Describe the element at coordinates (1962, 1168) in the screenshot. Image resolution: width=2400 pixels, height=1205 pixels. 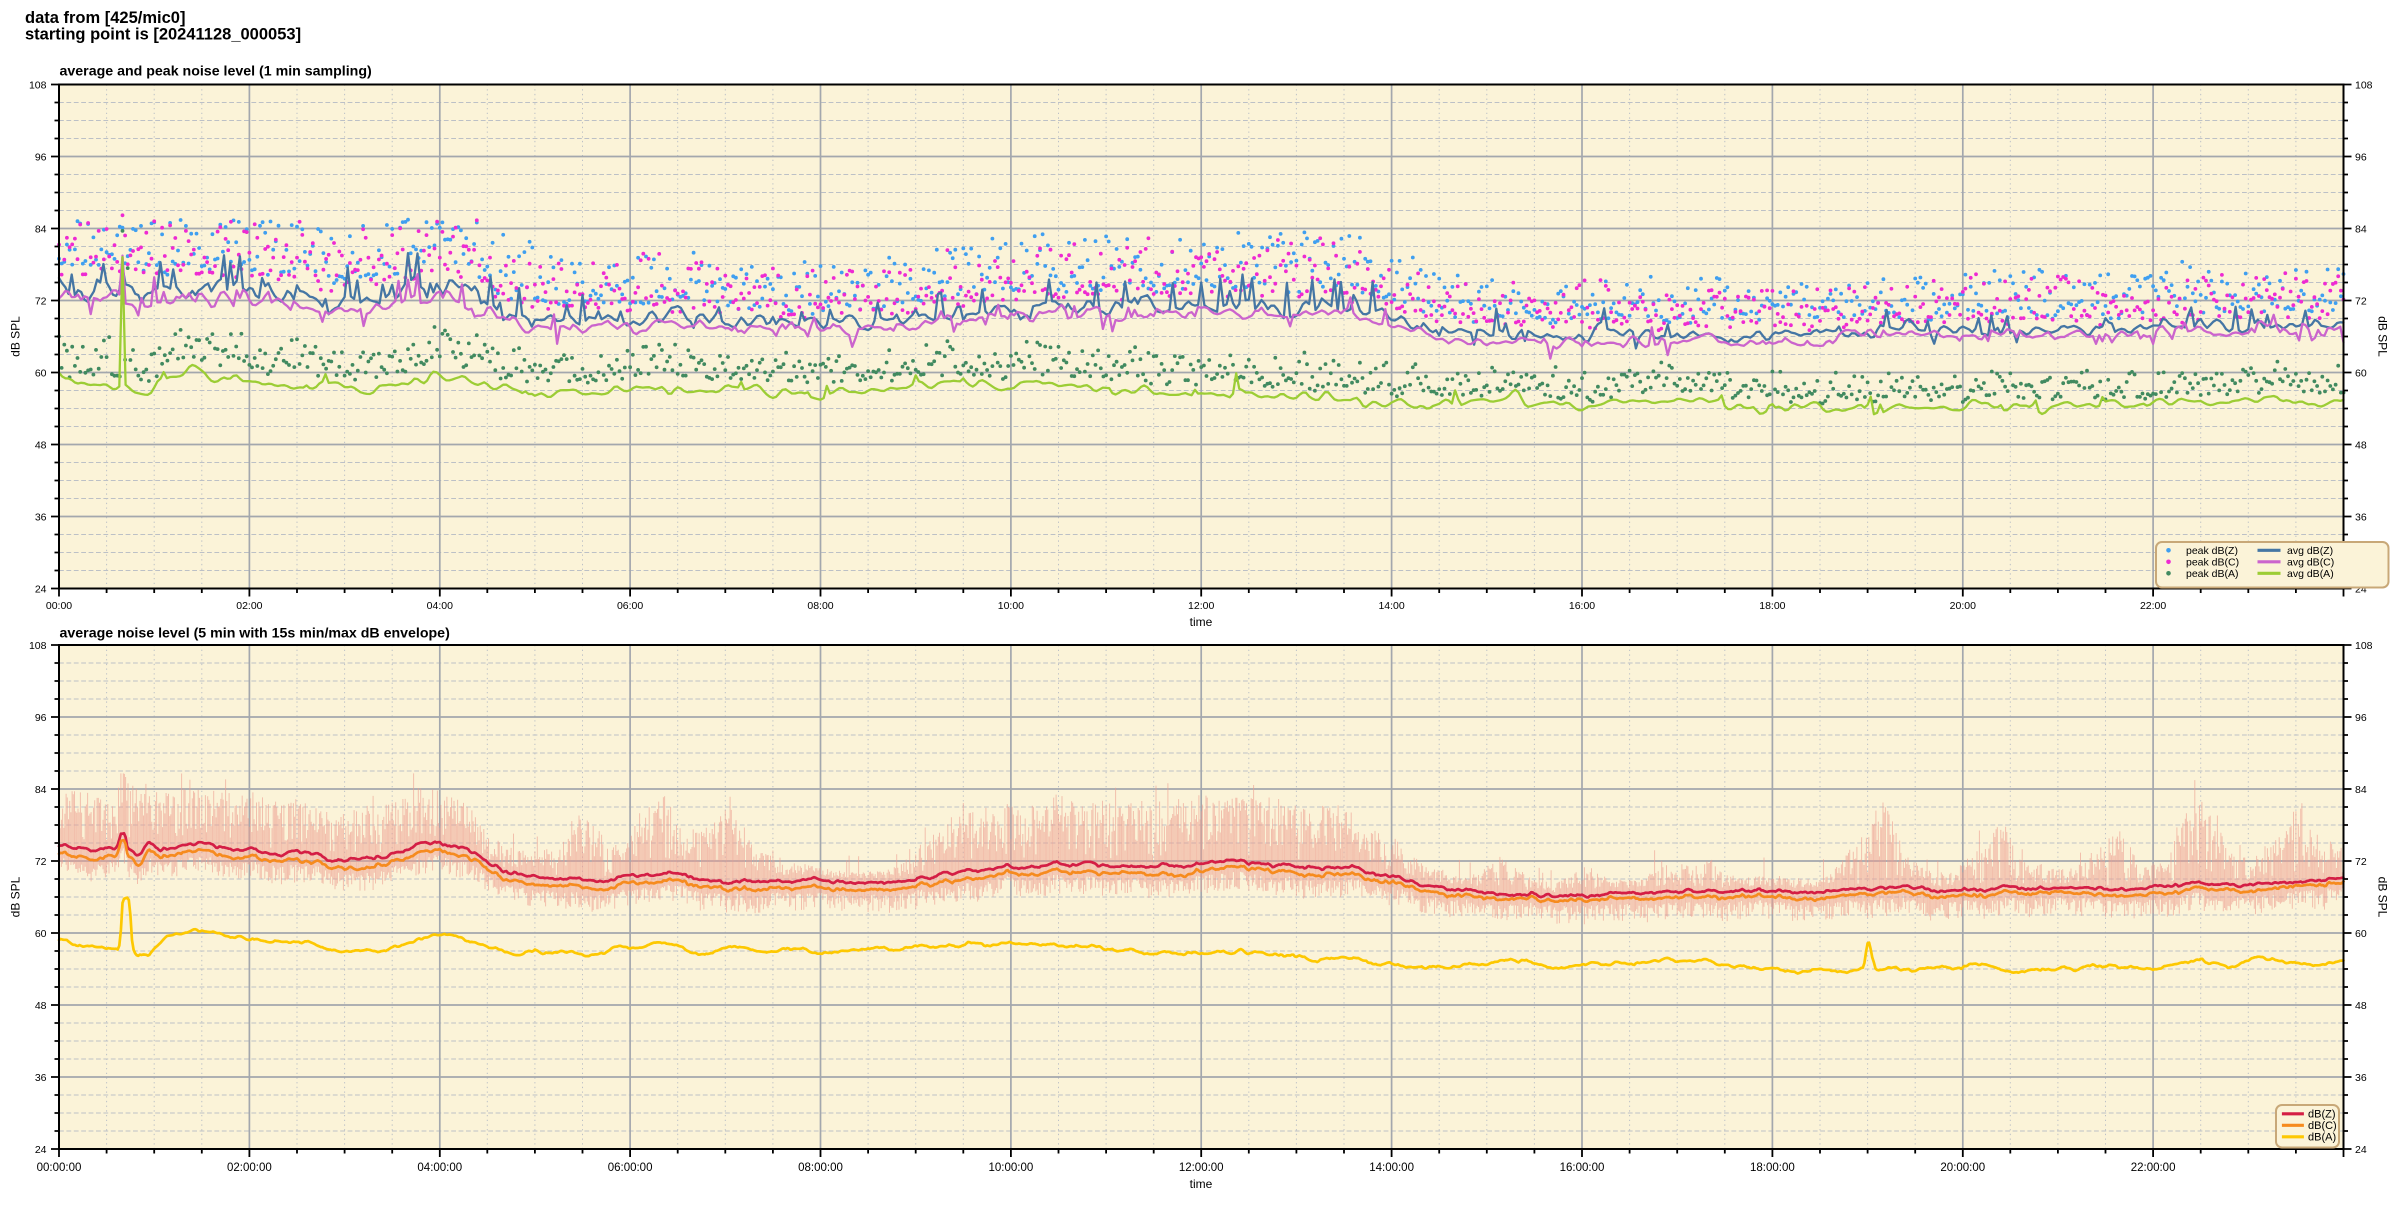
I see `svg-text: 20:00:00` at that location.